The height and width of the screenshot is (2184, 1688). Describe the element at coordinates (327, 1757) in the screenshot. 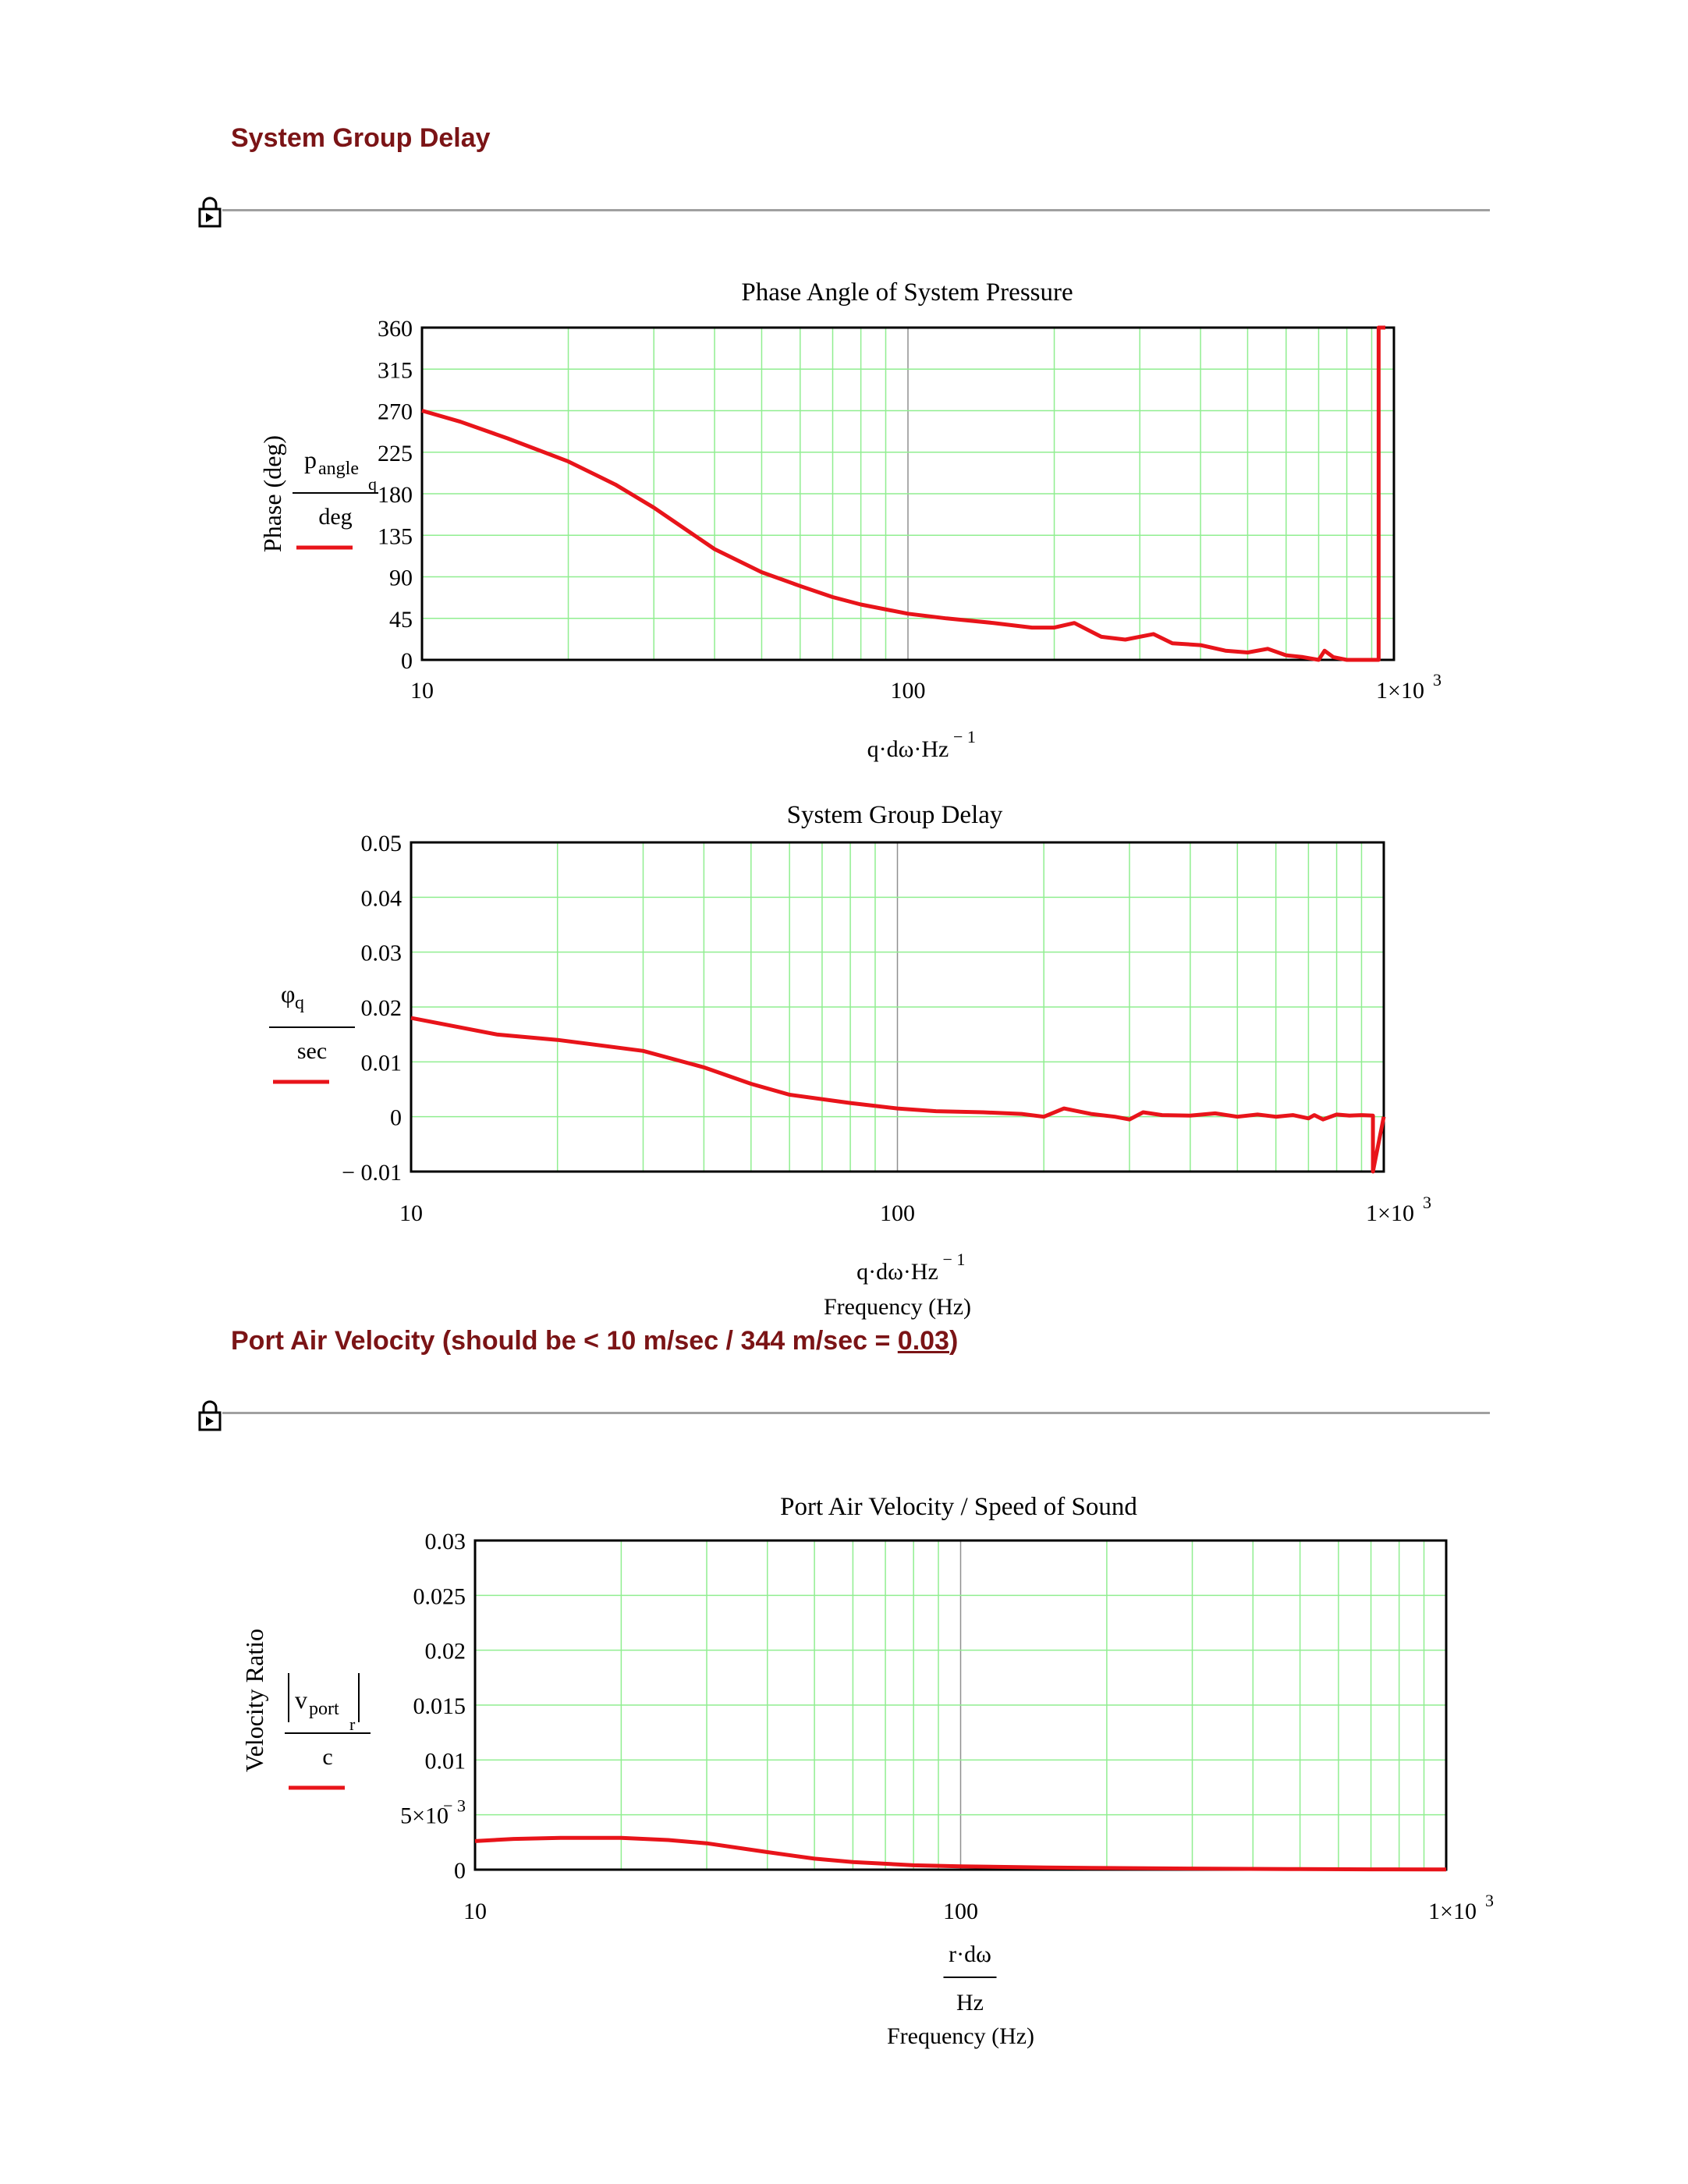

I see `legend-denominator: c` at that location.